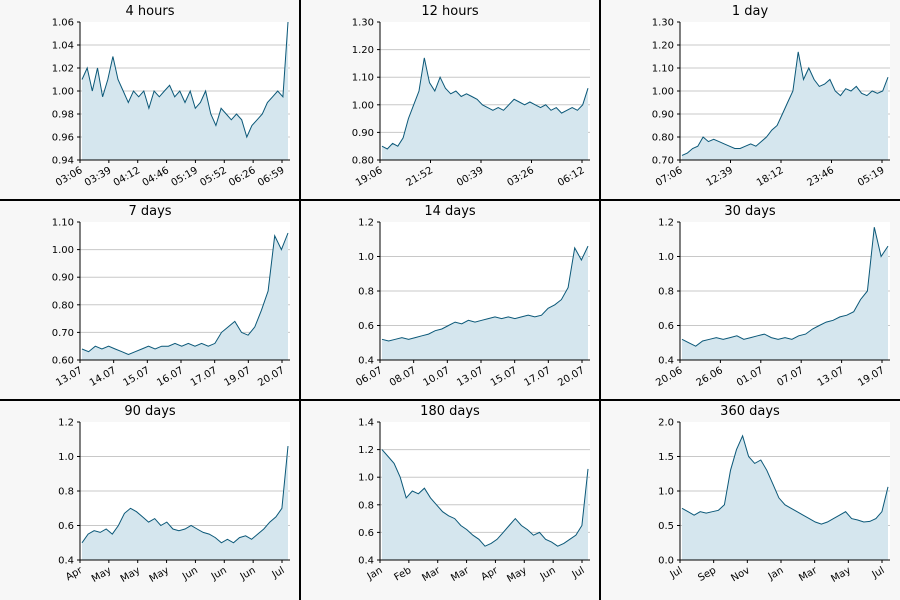  Describe the element at coordinates (149, 211) in the screenshot. I see `chart-title: 7 days` at that location.